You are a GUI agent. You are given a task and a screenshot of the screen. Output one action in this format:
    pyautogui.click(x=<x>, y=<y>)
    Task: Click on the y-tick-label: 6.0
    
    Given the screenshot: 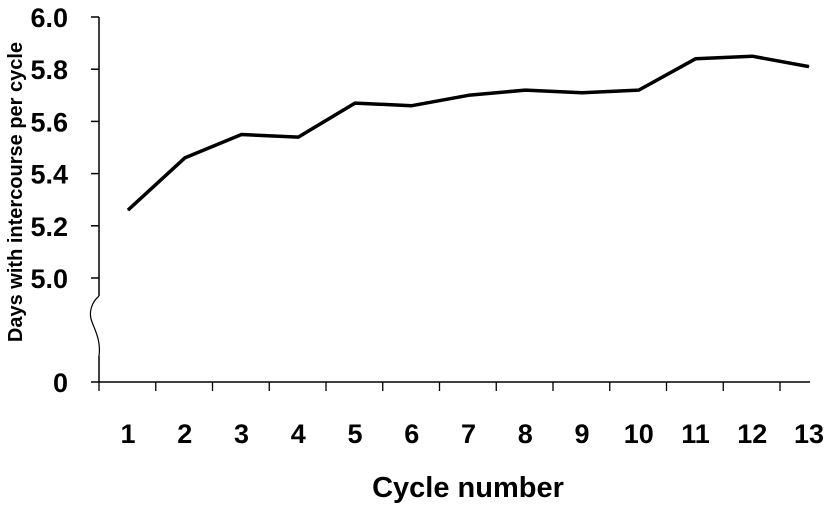 What is the action you would take?
    pyautogui.click(x=49, y=18)
    